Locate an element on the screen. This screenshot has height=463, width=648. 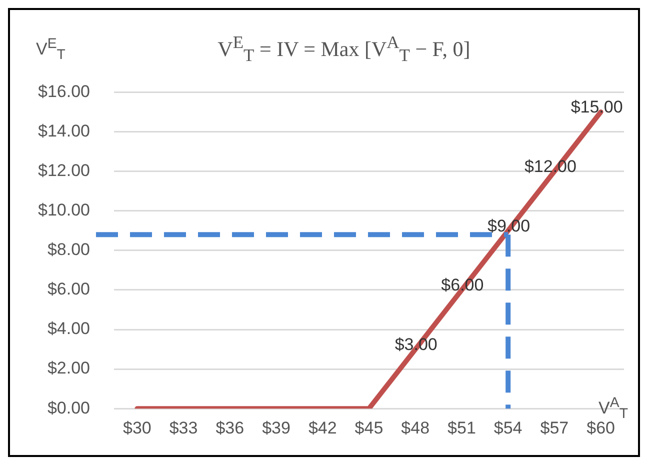
y-tick-label: $14.00 is located at coordinates (64, 130).